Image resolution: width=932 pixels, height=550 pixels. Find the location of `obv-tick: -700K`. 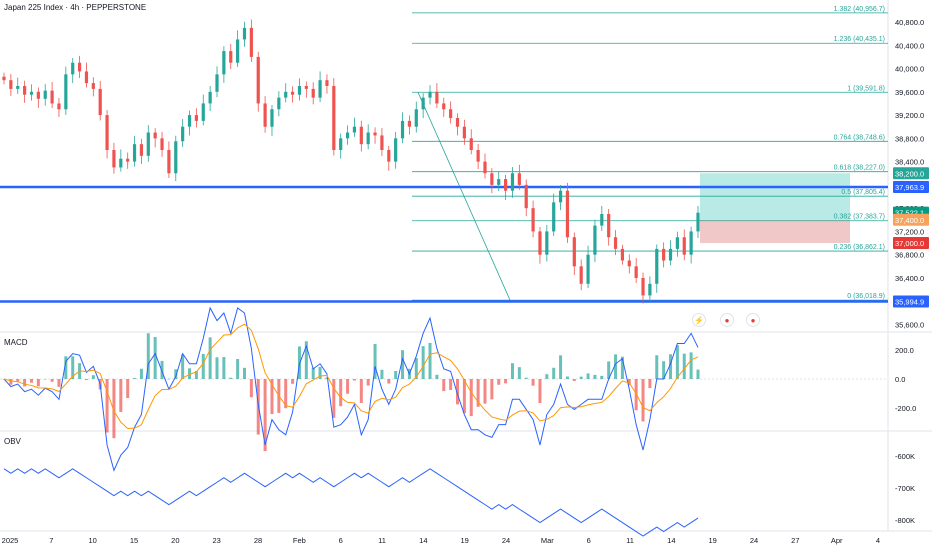

obv-tick: -700K is located at coordinates (905, 488).